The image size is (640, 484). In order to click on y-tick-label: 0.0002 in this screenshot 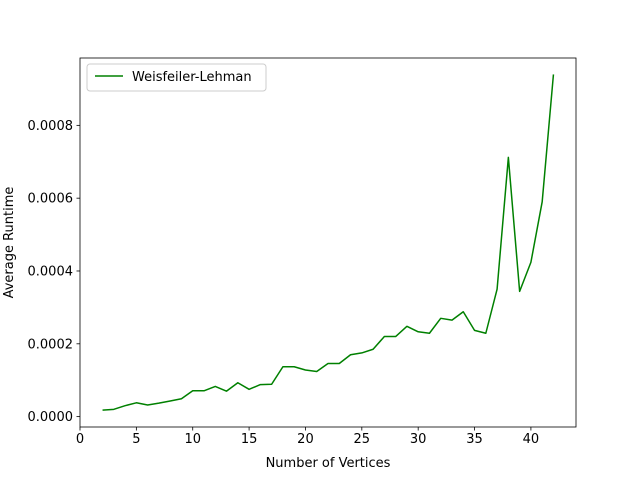, I will do `click(51, 344)`.